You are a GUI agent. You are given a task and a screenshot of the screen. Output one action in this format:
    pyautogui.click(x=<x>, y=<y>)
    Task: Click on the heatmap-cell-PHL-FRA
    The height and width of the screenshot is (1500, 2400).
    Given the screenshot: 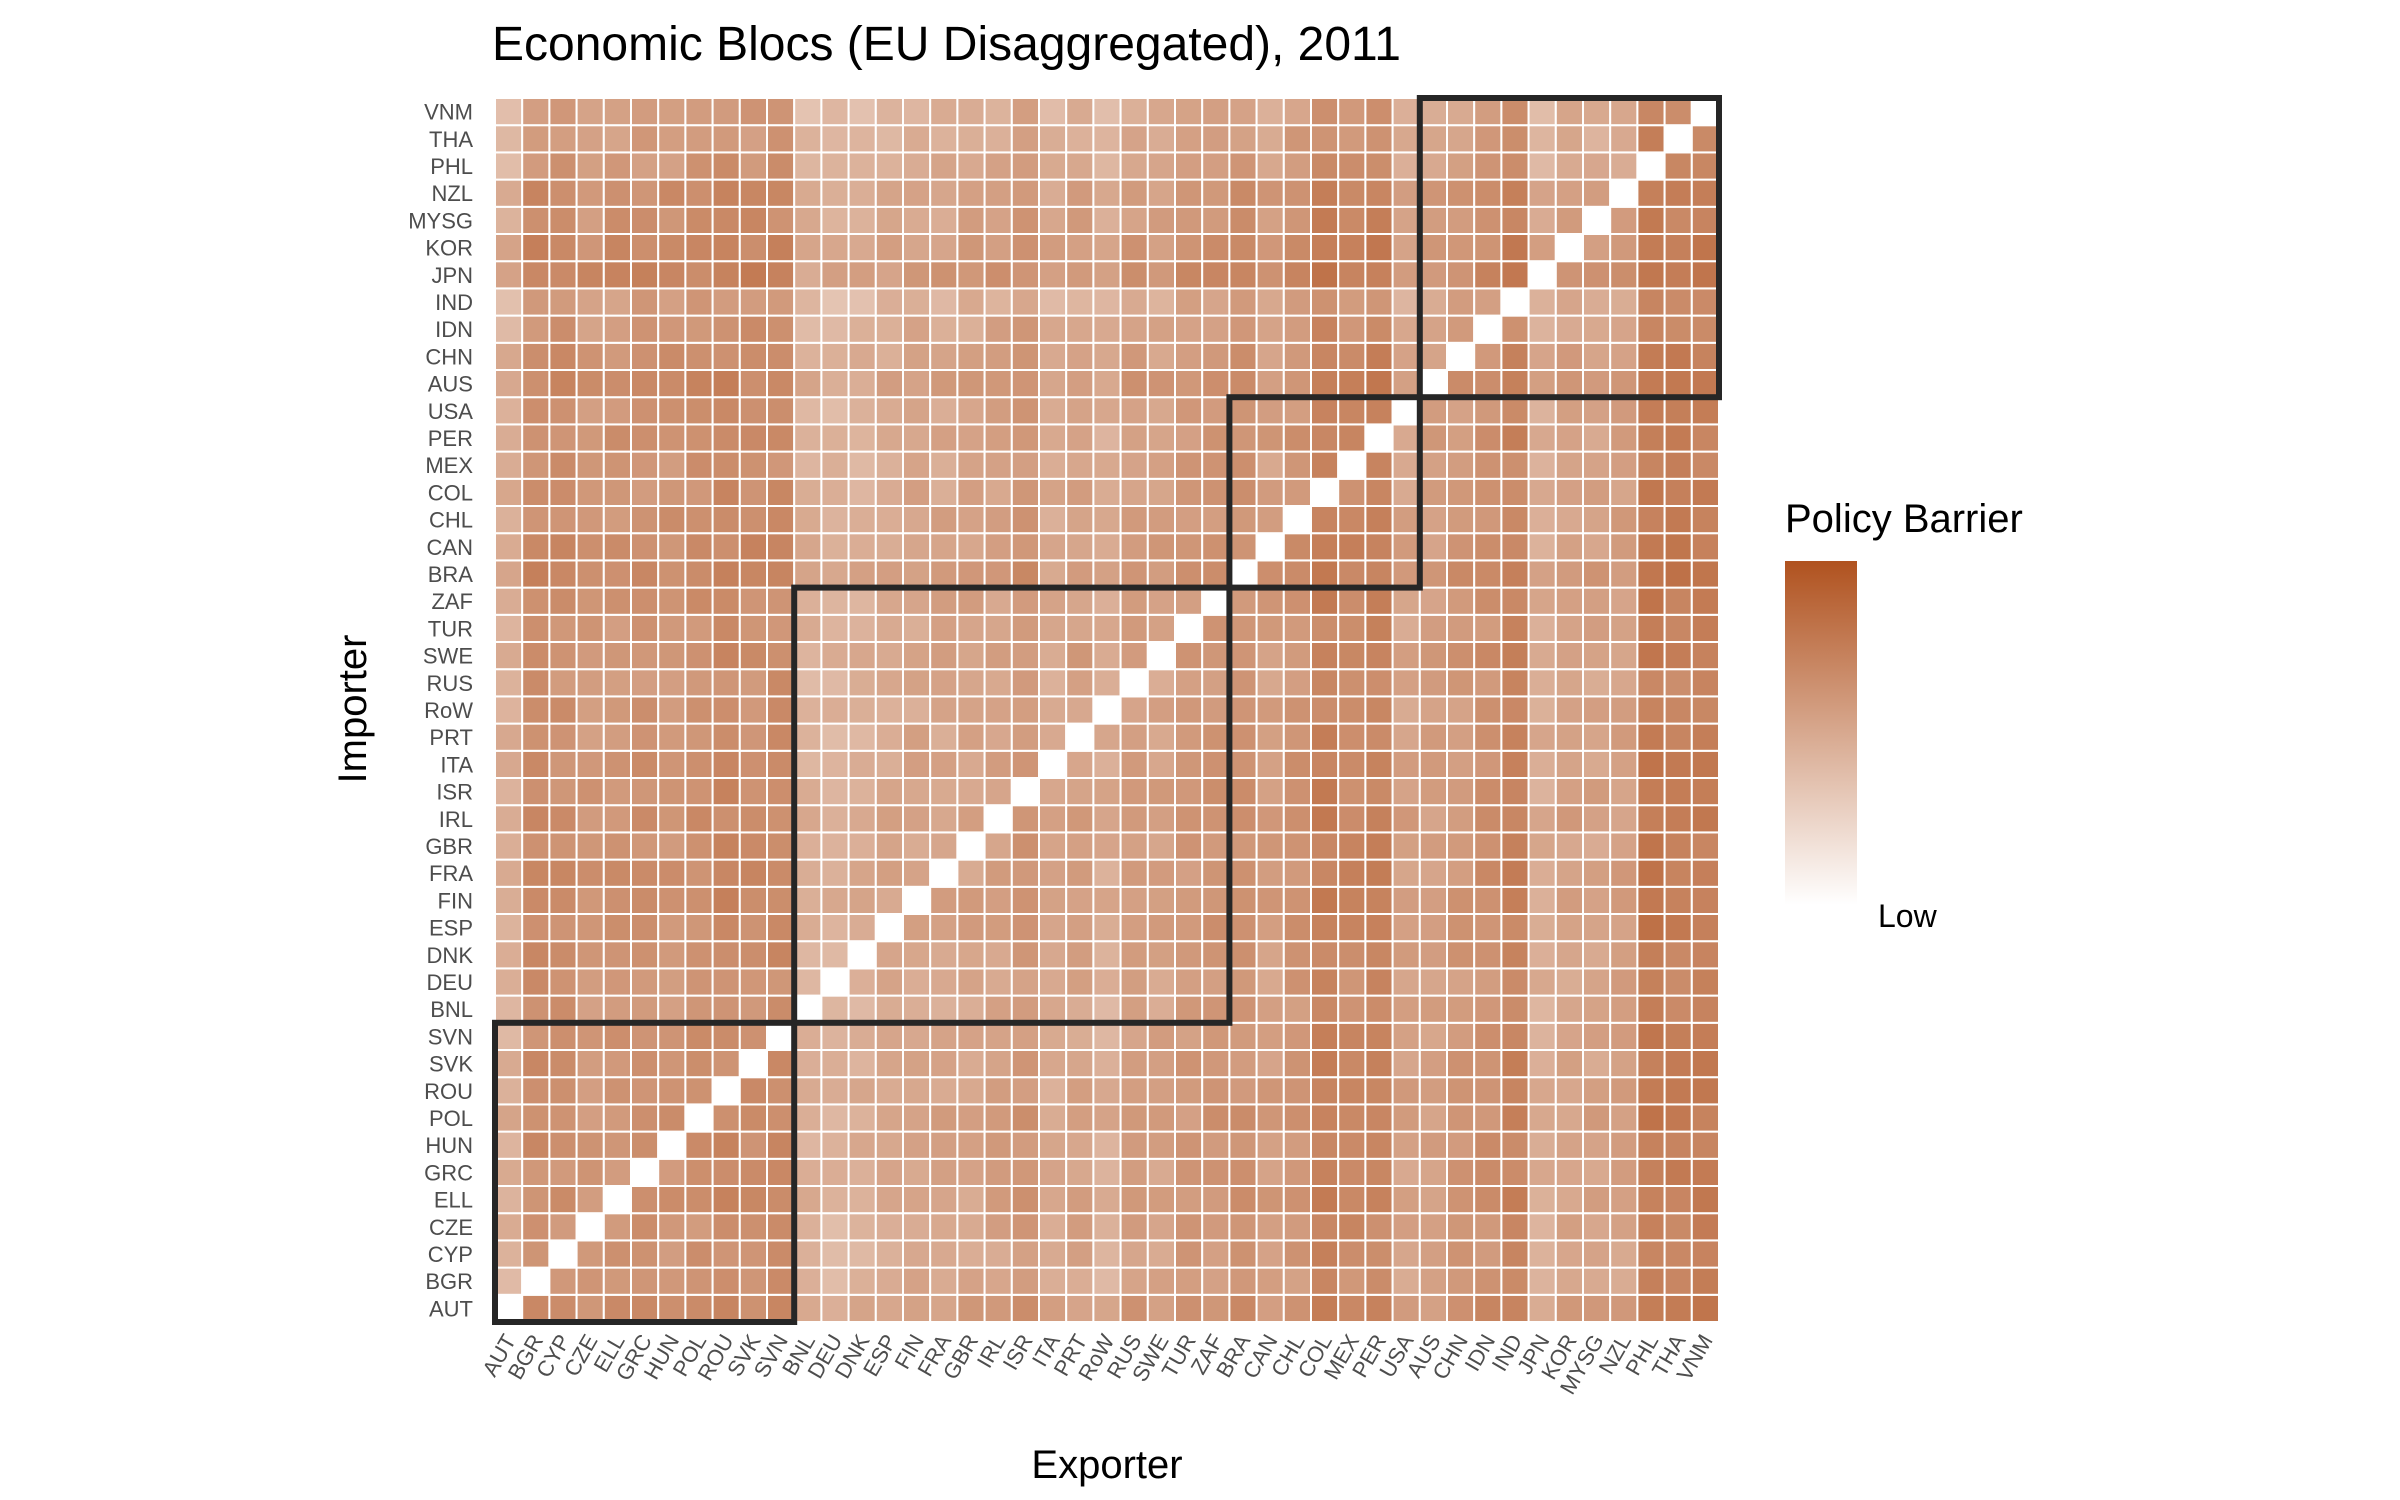 What is the action you would take?
    pyautogui.click(x=1651, y=873)
    